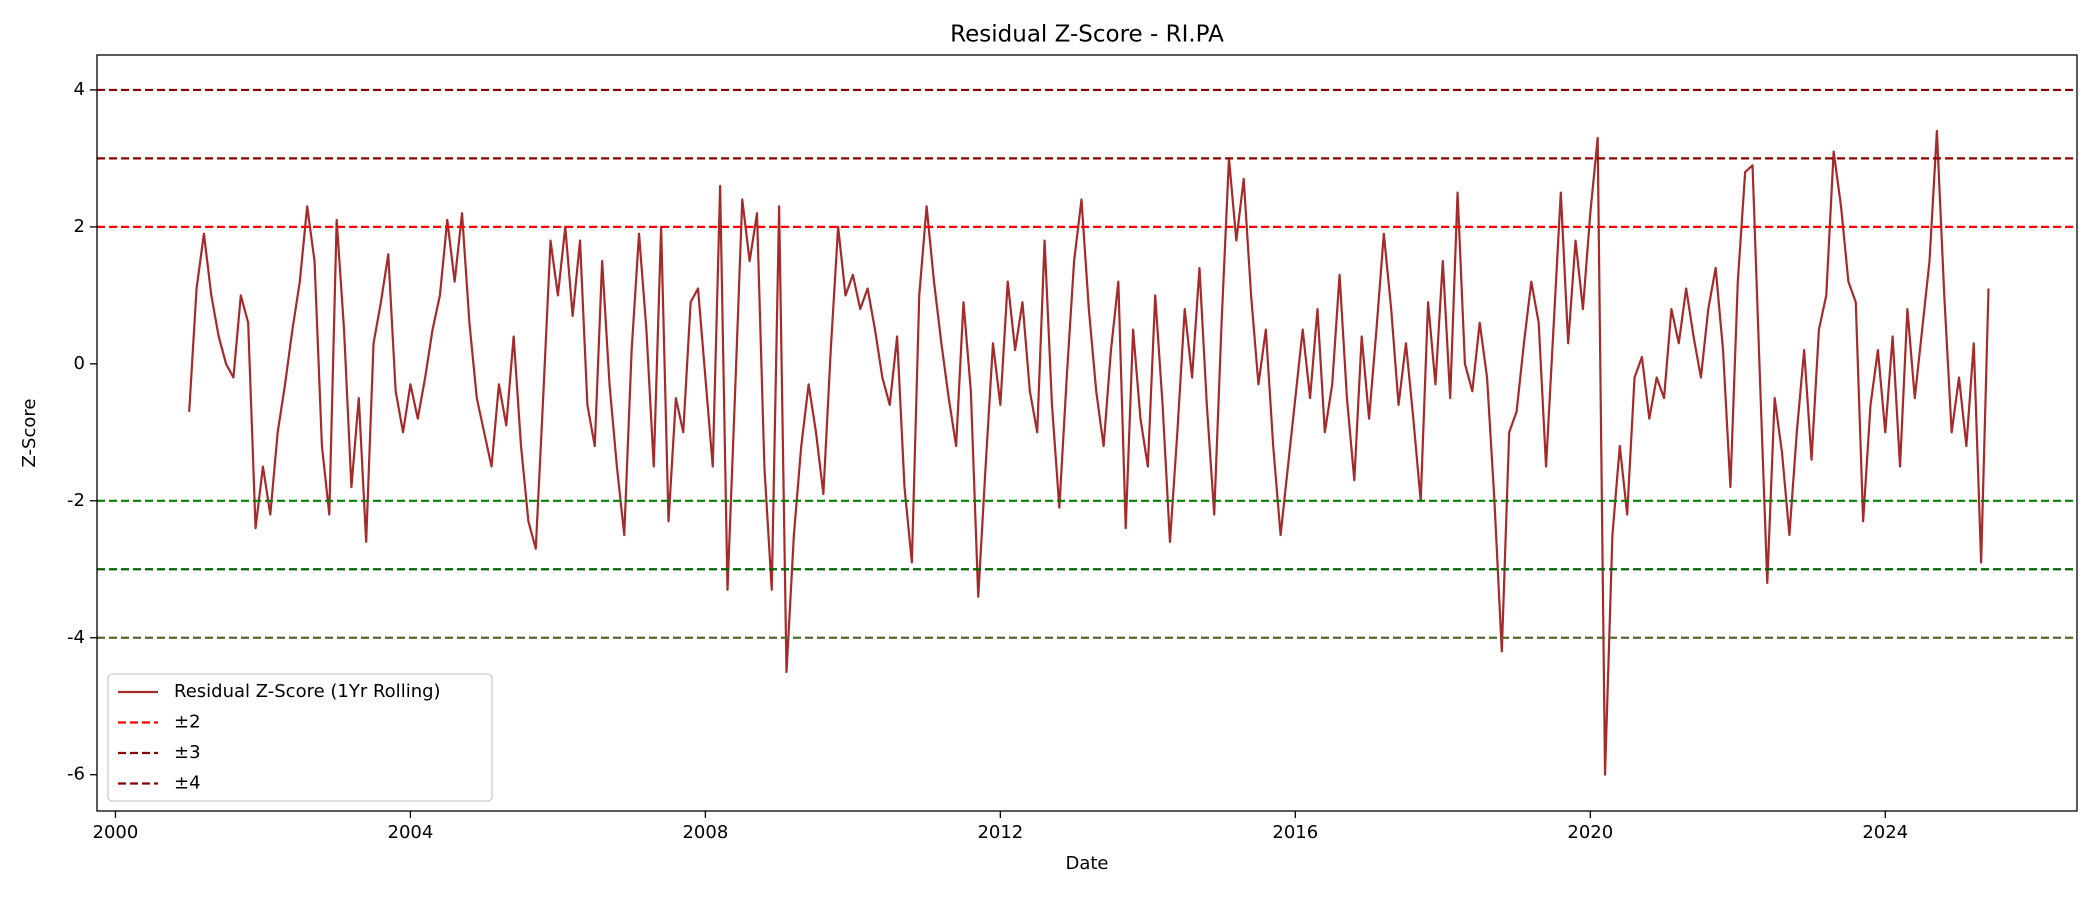 The image size is (2100, 900). What do you see at coordinates (187, 752) in the screenshot?
I see `legend-label: ±3` at bounding box center [187, 752].